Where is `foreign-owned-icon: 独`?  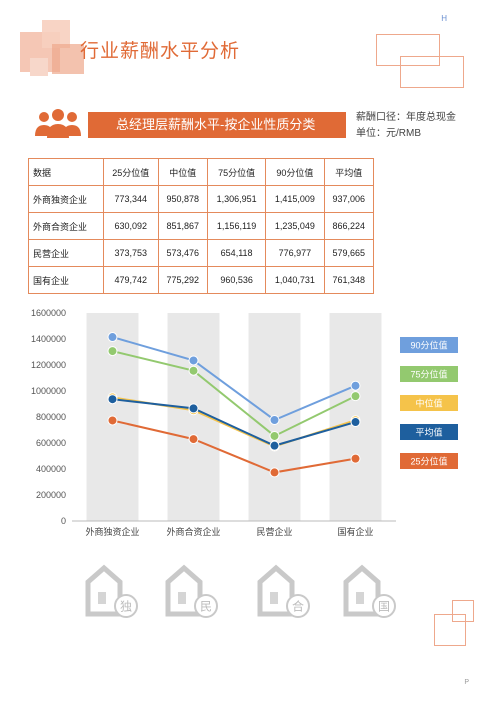
foreign-owned-icon: 独 is located at coordinates (111, 591).